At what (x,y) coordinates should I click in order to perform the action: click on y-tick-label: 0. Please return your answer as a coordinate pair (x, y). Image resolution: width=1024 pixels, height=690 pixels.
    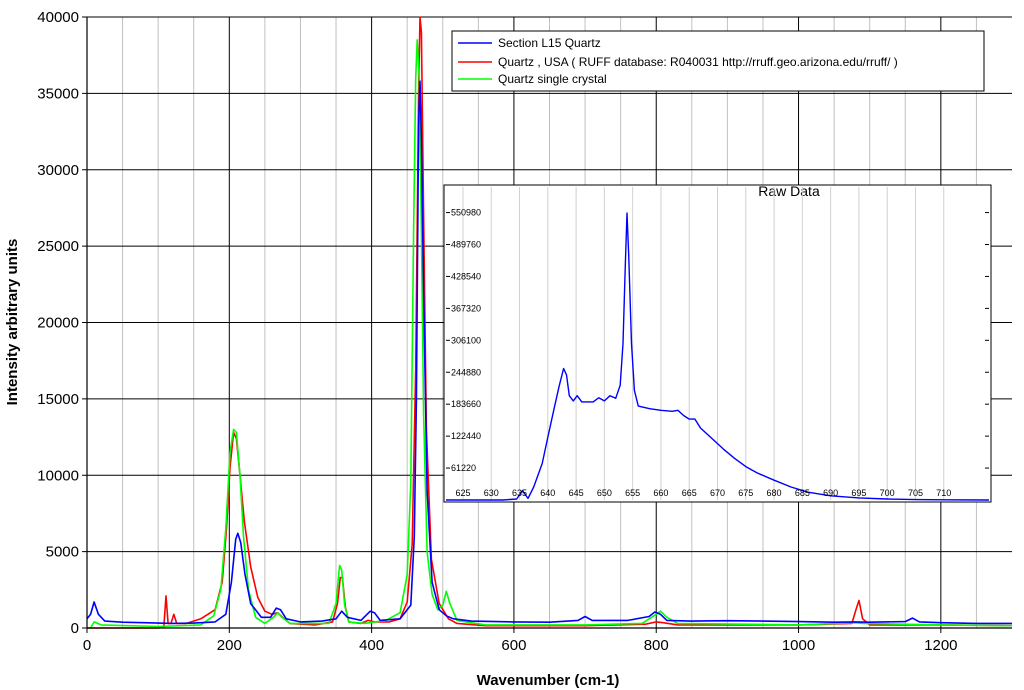
    Looking at the image, I should click on (75, 628).